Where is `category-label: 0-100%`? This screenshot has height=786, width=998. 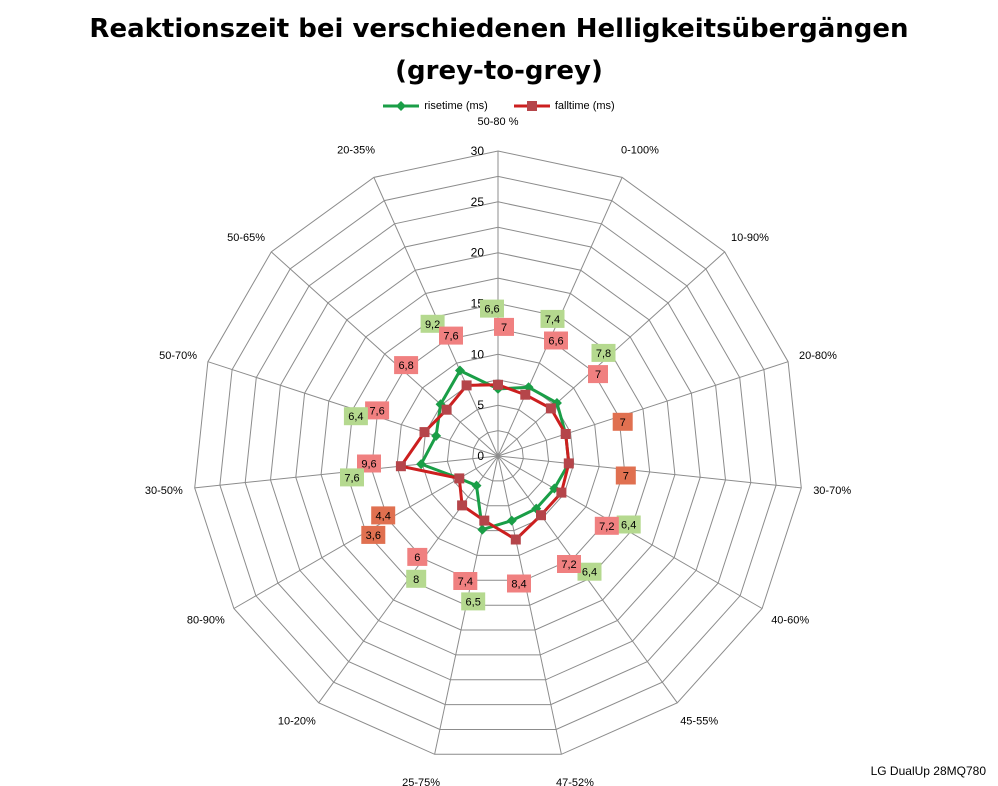
category-label: 0-100% is located at coordinates (640, 150).